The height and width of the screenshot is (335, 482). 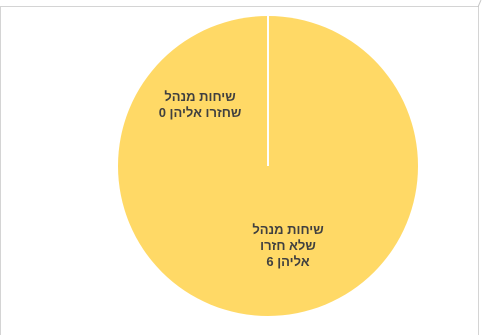 I want to click on data-label-returned-line1: שיחות מנהל, so click(x=200, y=96).